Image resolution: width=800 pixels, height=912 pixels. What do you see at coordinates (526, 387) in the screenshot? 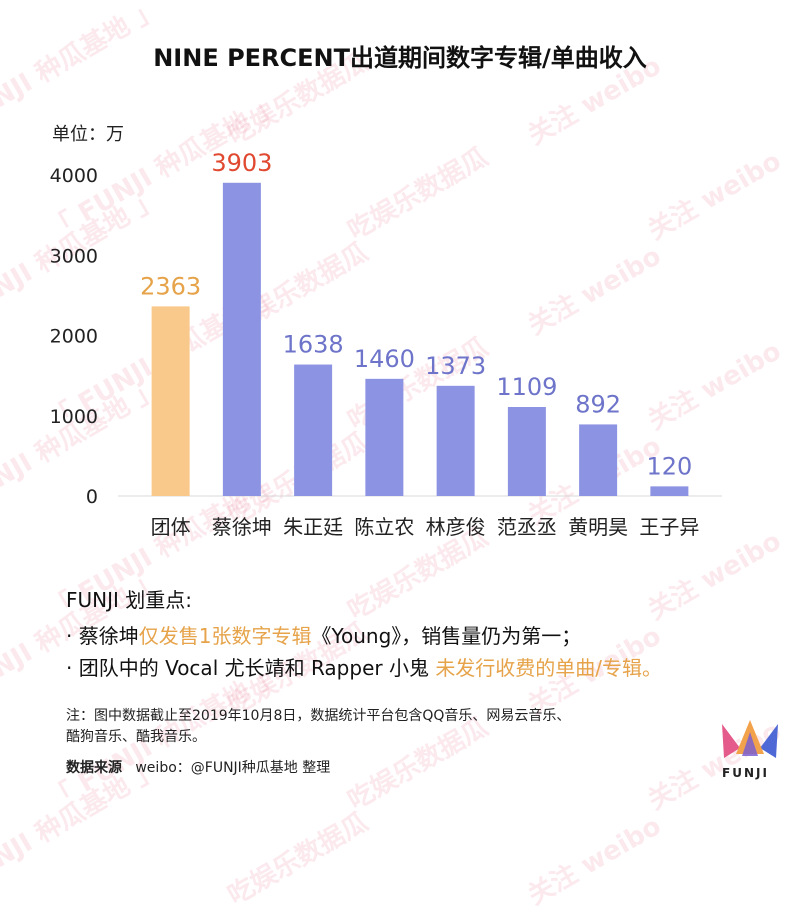
I see `bar-value-label: 1109` at bounding box center [526, 387].